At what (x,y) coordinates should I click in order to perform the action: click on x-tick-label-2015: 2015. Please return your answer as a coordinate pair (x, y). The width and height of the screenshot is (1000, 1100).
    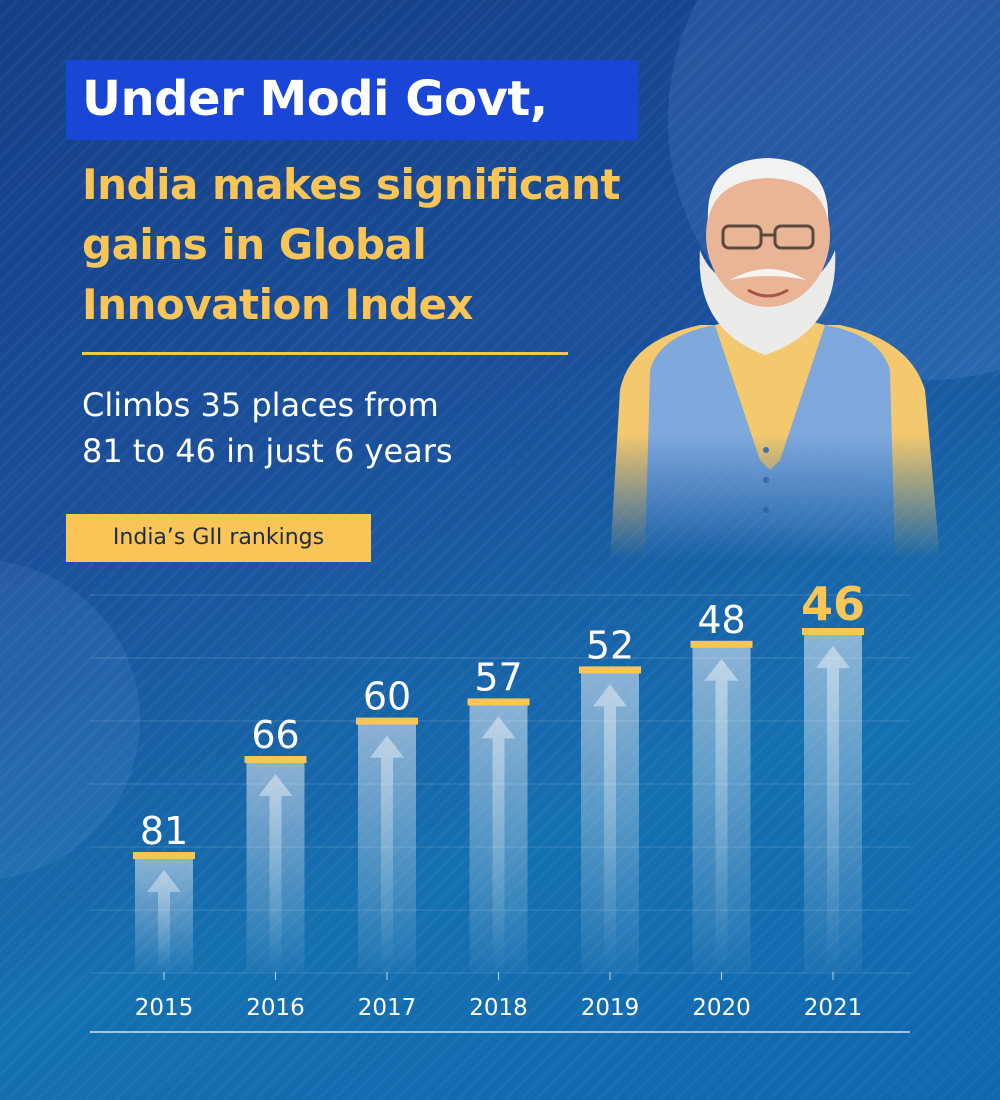
    Looking at the image, I should click on (164, 1008).